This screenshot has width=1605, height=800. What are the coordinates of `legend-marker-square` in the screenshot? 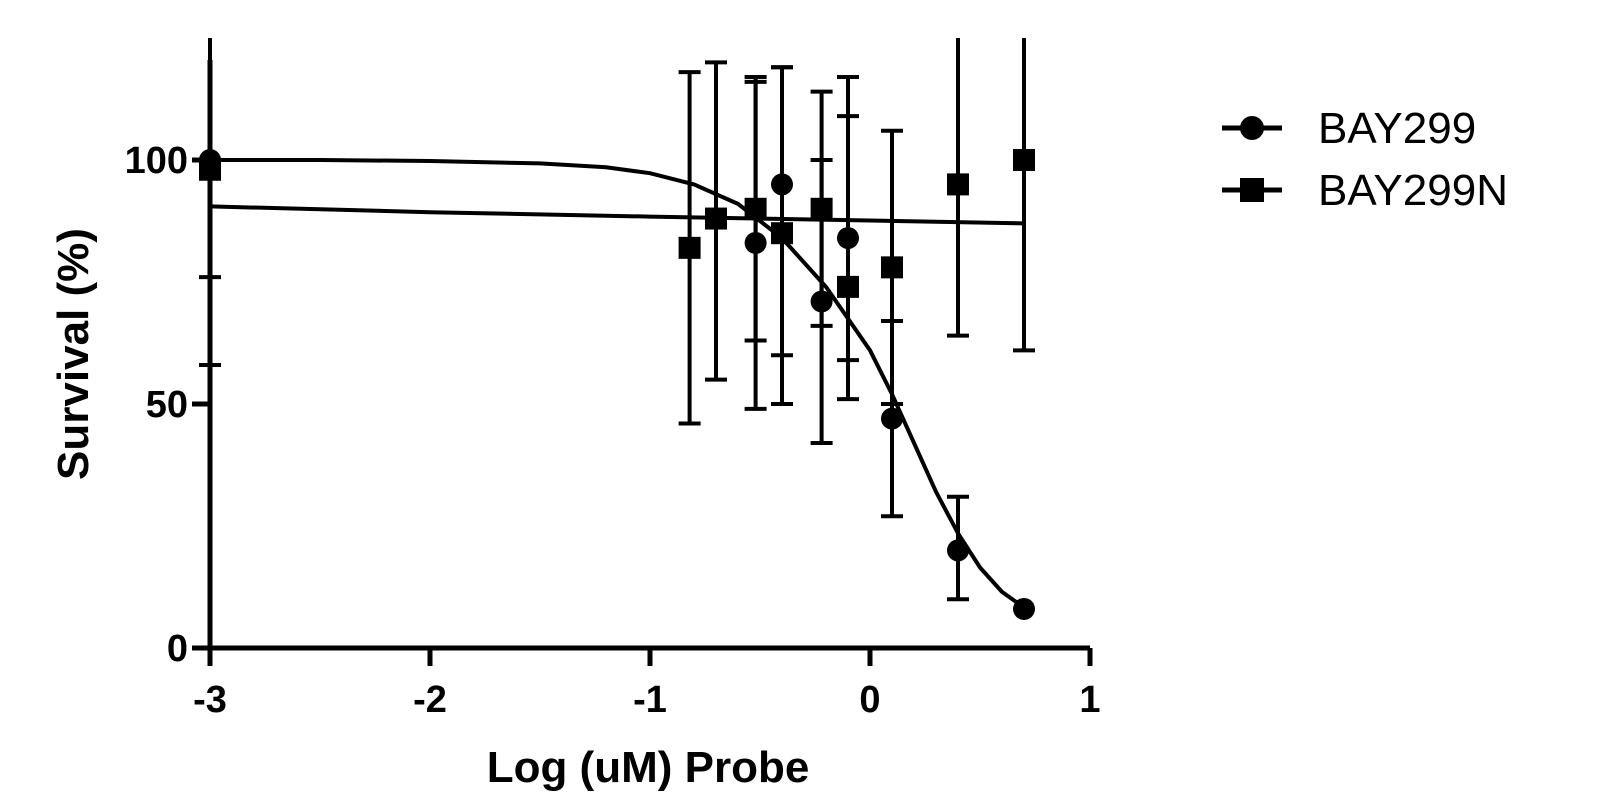 It's located at (1252, 190).